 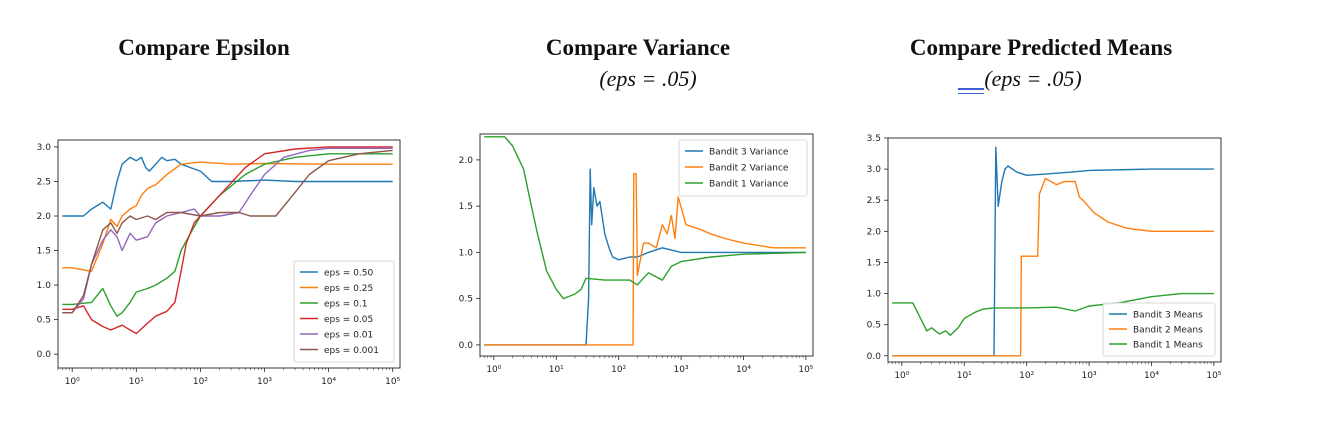 What do you see at coordinates (346, 305) in the screenshot?
I see `legend-label: eps = 0.1` at bounding box center [346, 305].